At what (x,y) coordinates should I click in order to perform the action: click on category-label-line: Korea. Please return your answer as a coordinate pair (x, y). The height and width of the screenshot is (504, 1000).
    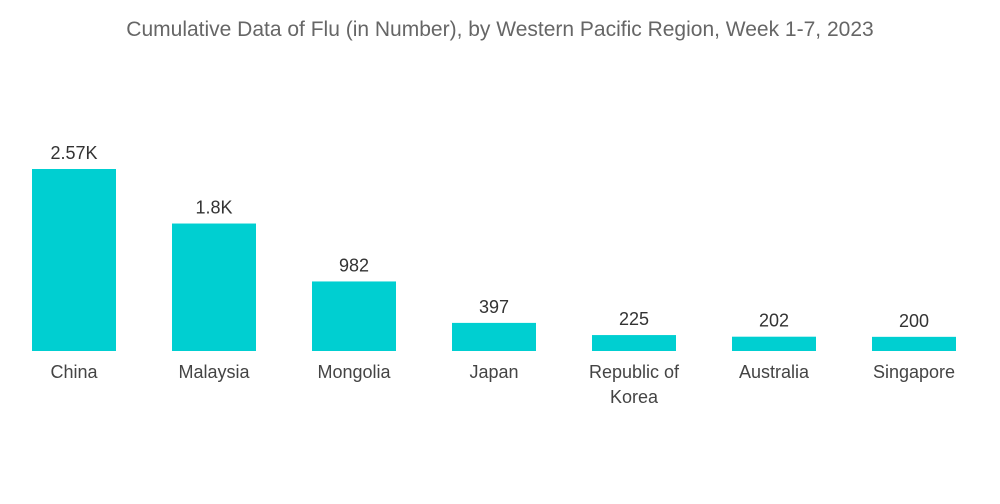
    Looking at the image, I should click on (634, 397).